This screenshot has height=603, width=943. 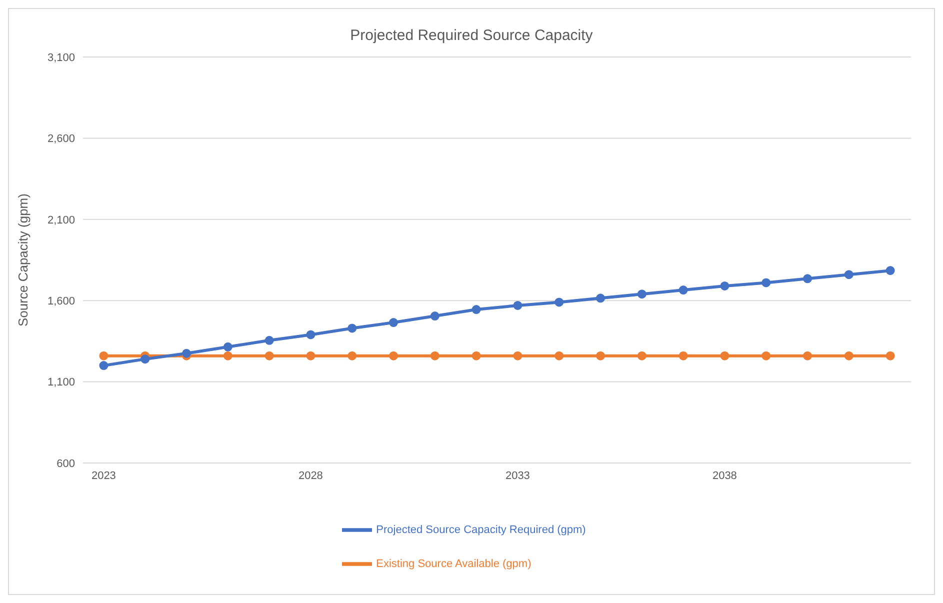 What do you see at coordinates (724, 476) in the screenshot?
I see `x-tick-label: 2038` at bounding box center [724, 476].